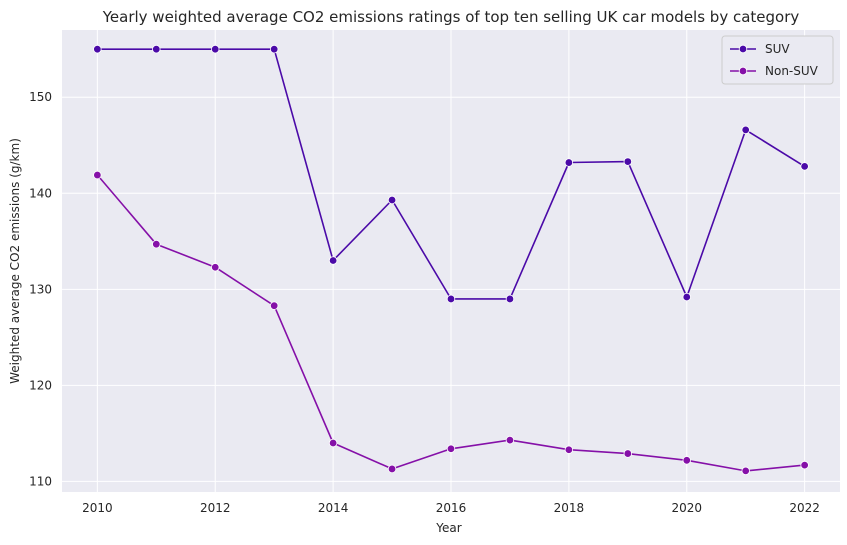 This screenshot has width=847, height=545. I want to click on x-tick-label: 2010, so click(97, 508).